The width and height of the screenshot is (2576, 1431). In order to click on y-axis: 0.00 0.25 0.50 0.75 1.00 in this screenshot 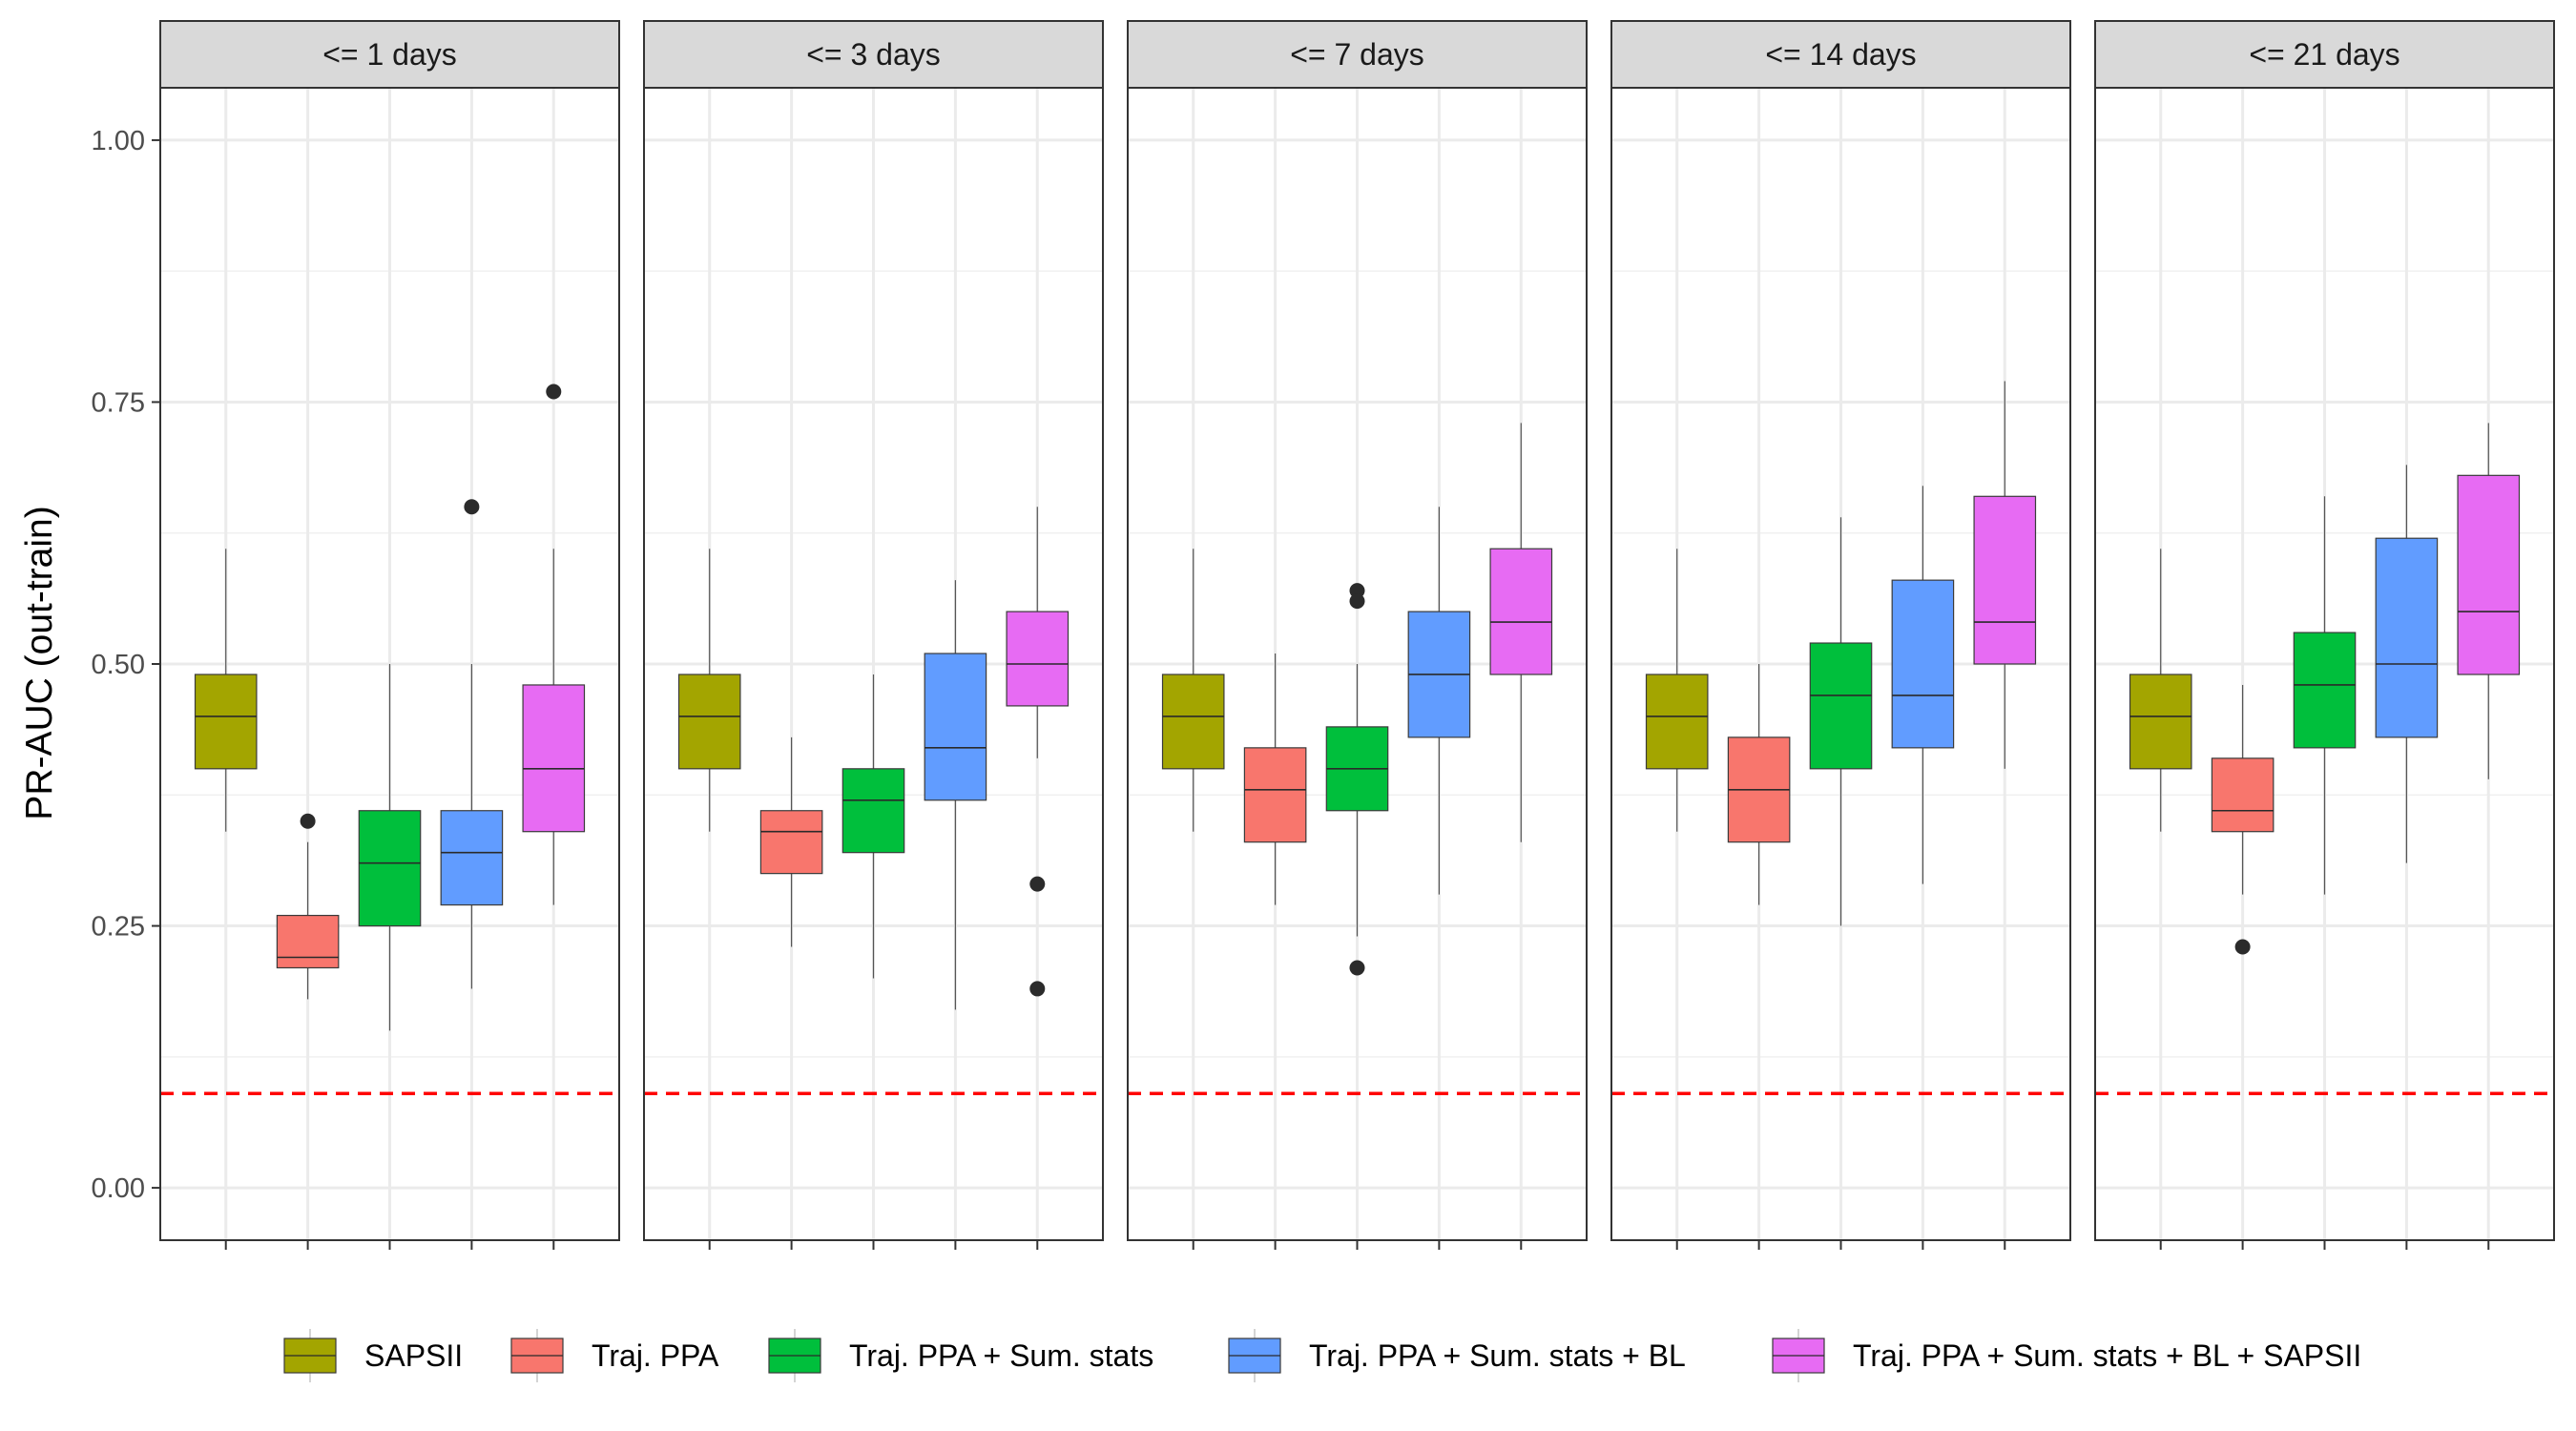, I will do `click(126, 665)`.